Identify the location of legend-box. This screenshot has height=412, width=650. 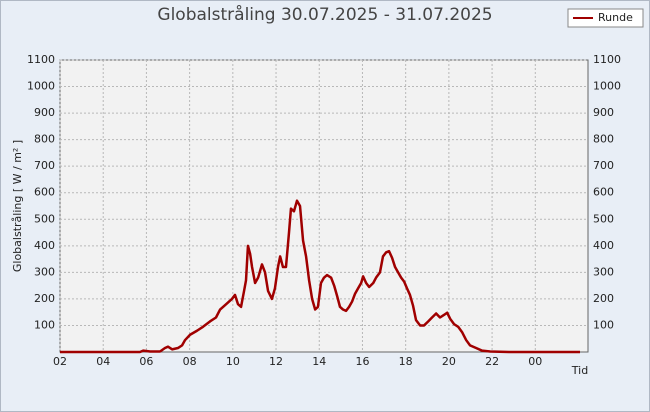
(605, 18).